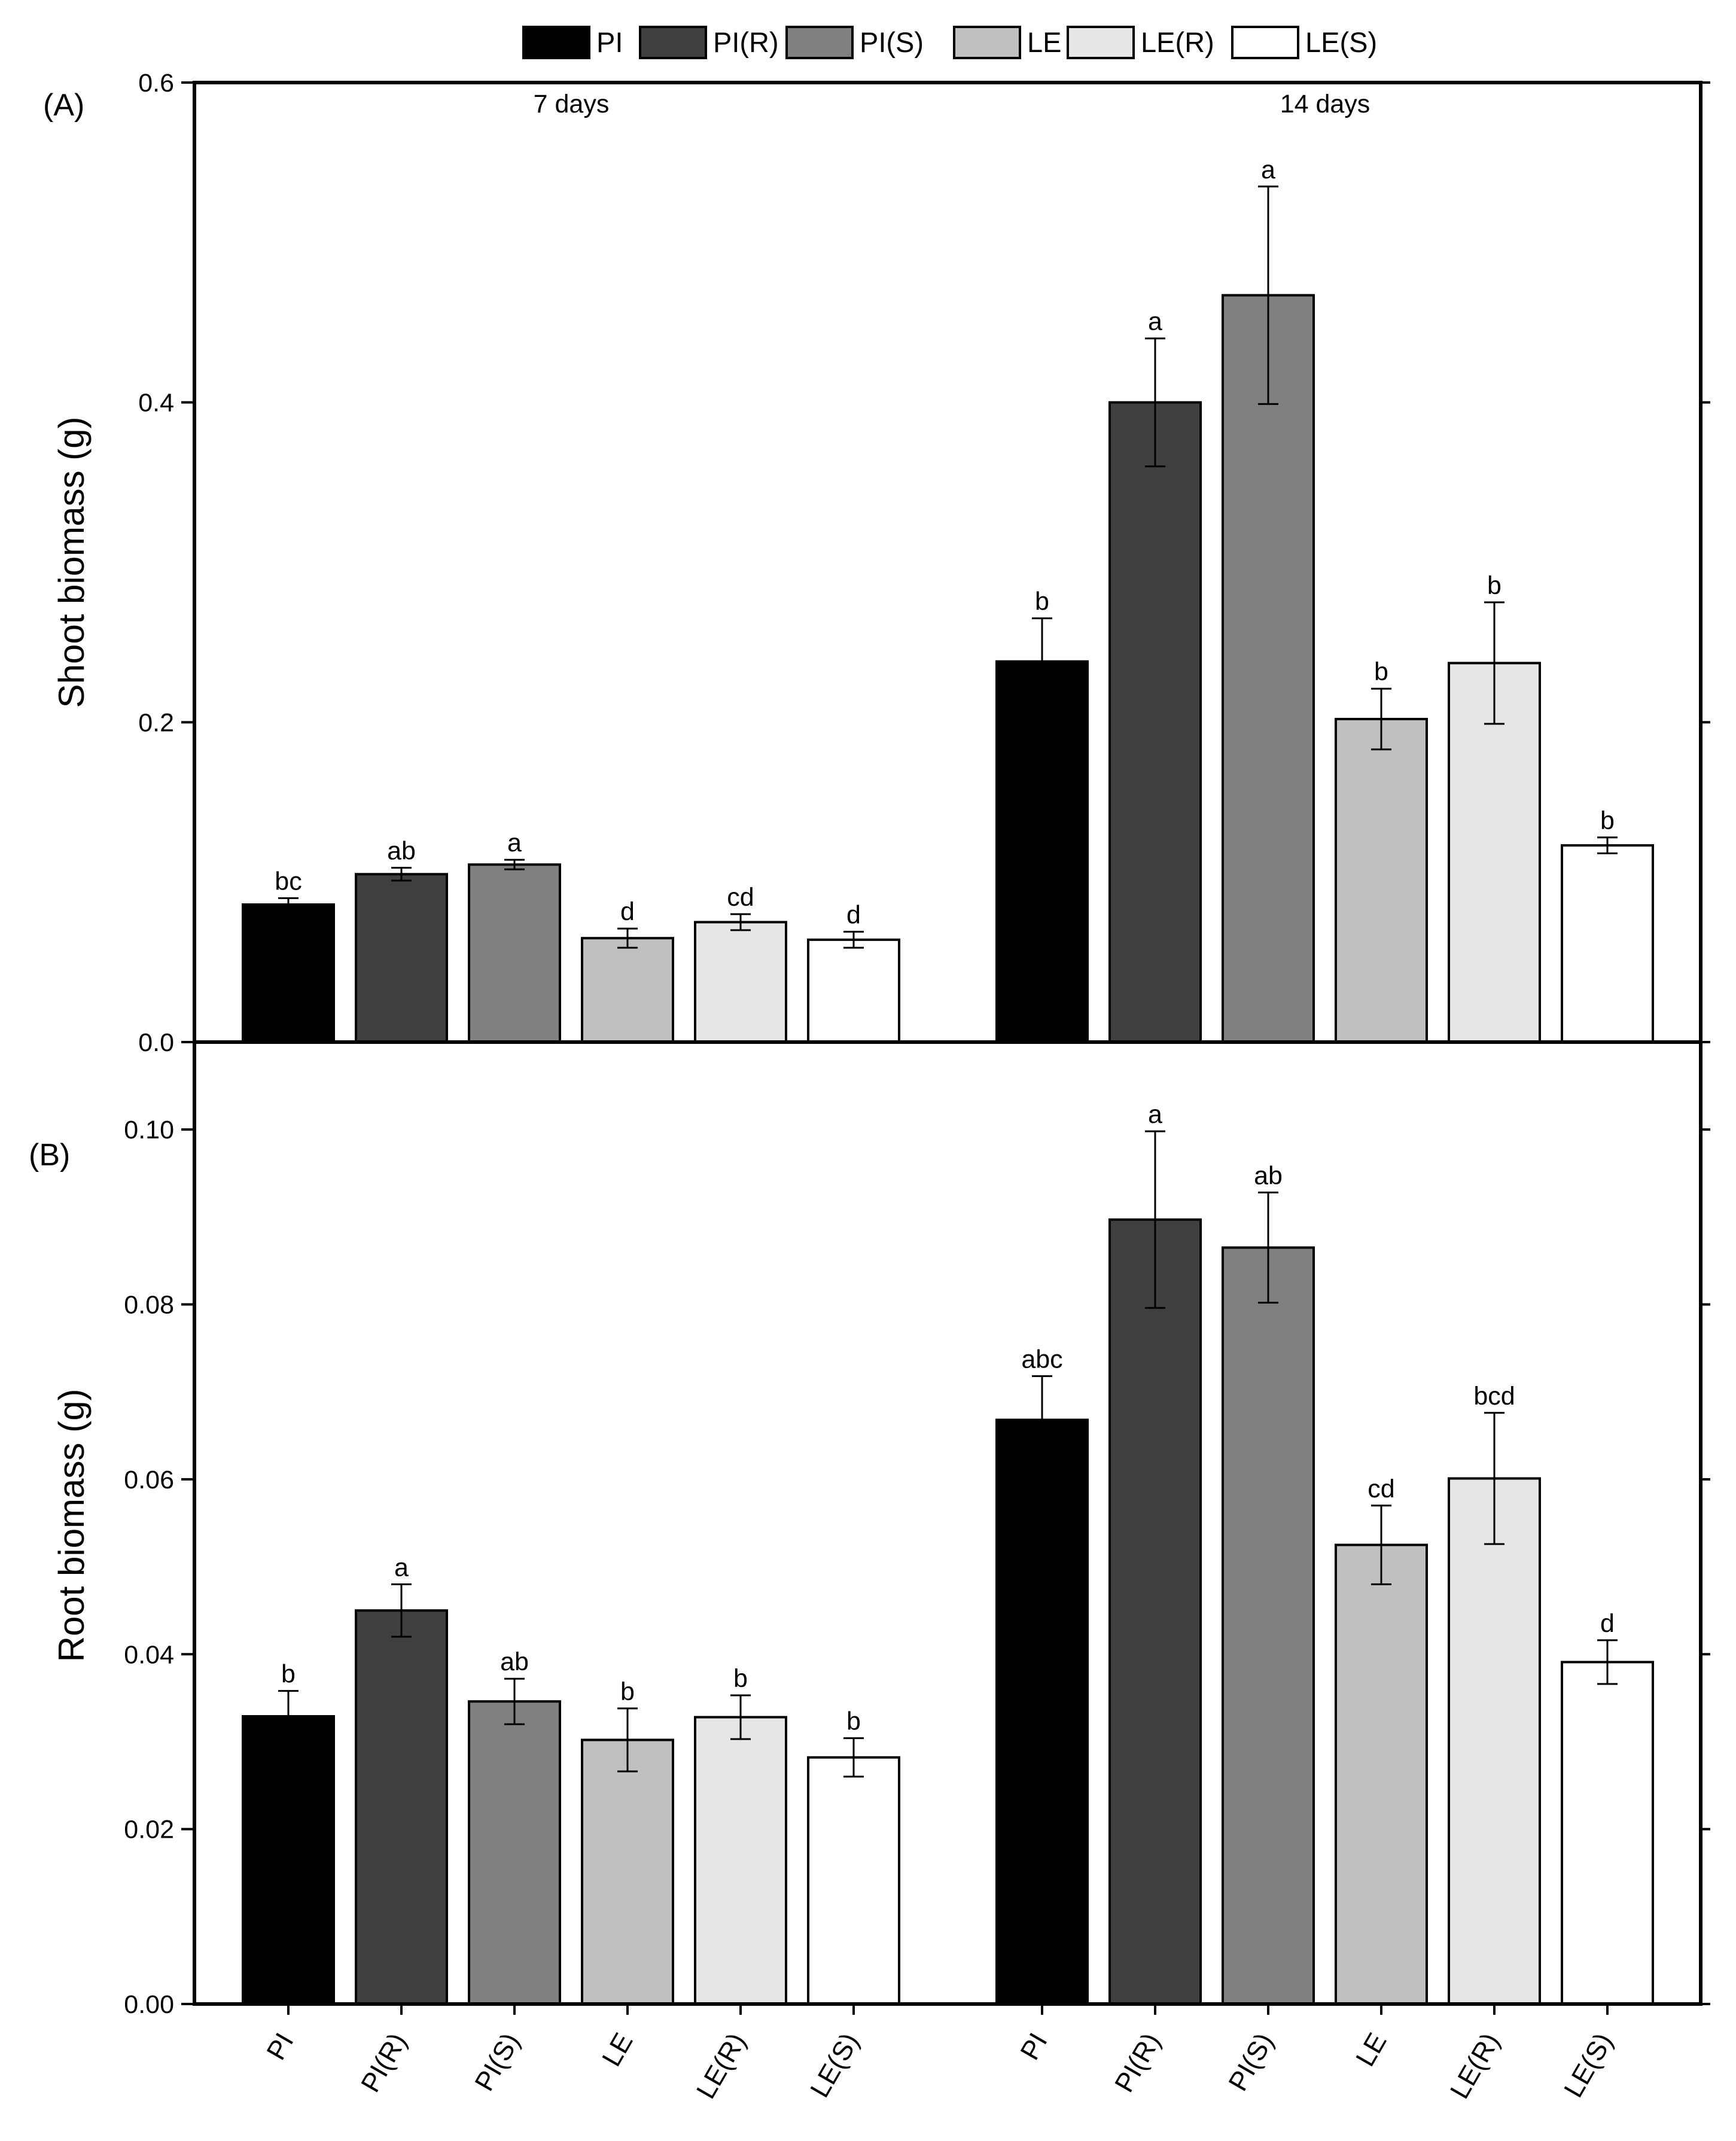  Describe the element at coordinates (1371, 2050) in the screenshot. I see `x-category-label-1-3: LE` at that location.